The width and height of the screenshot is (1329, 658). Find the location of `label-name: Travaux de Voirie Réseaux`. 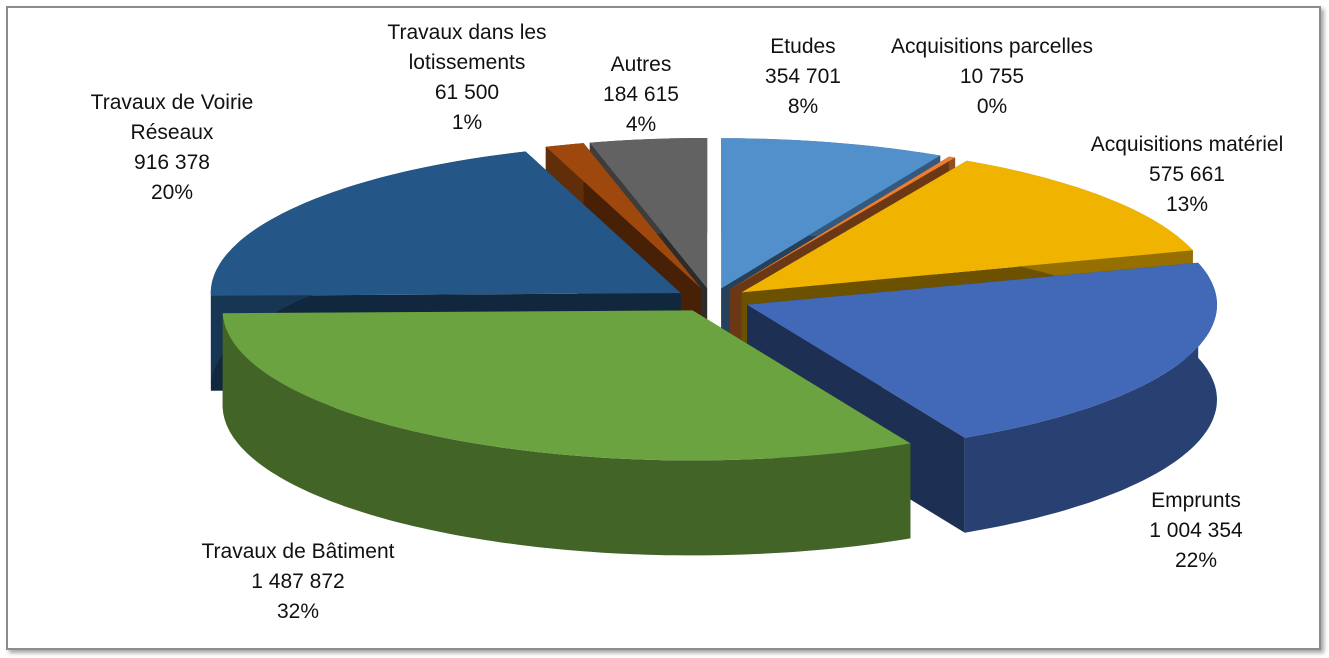

label-name: Travaux de Voirie Réseaux is located at coordinates (172, 117).